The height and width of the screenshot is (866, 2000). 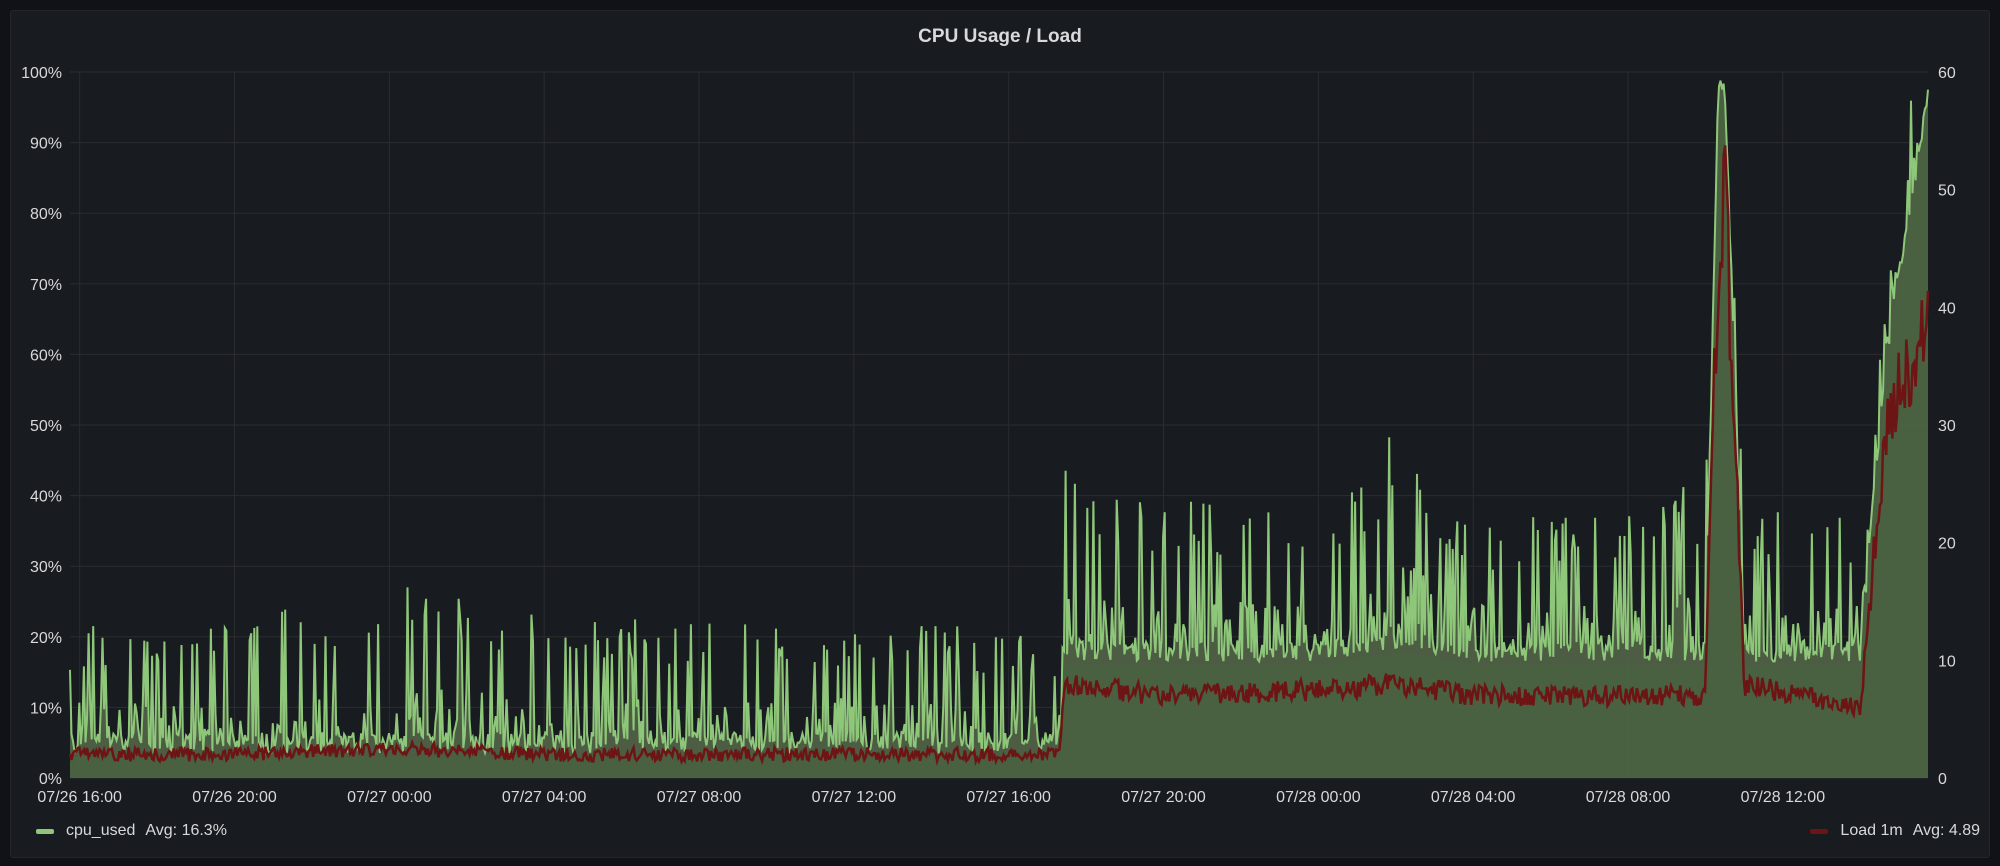 I want to click on x-tick-label: 07/27 08:00, so click(x=699, y=797).